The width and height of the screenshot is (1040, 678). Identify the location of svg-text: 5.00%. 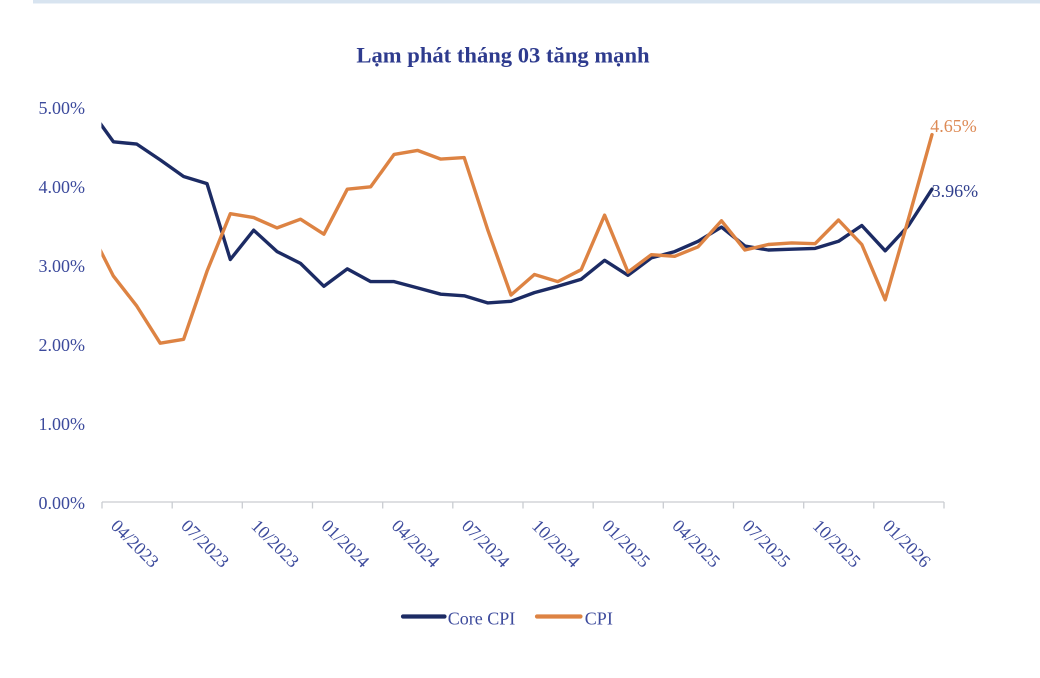
(62, 108).